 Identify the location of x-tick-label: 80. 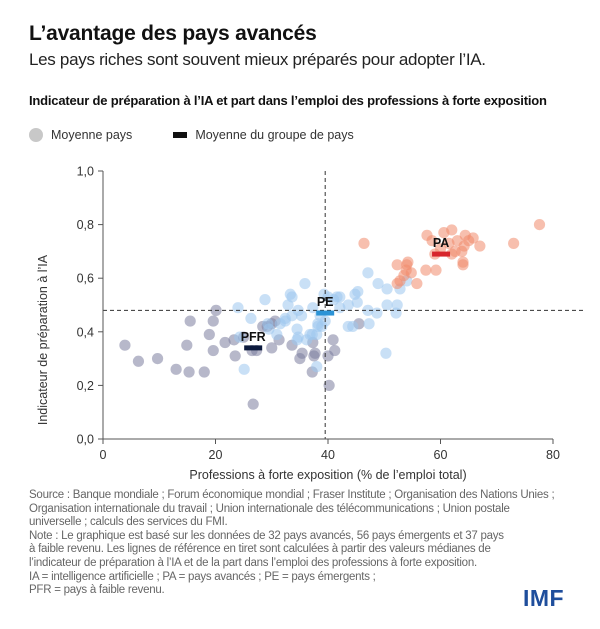
(553, 455).